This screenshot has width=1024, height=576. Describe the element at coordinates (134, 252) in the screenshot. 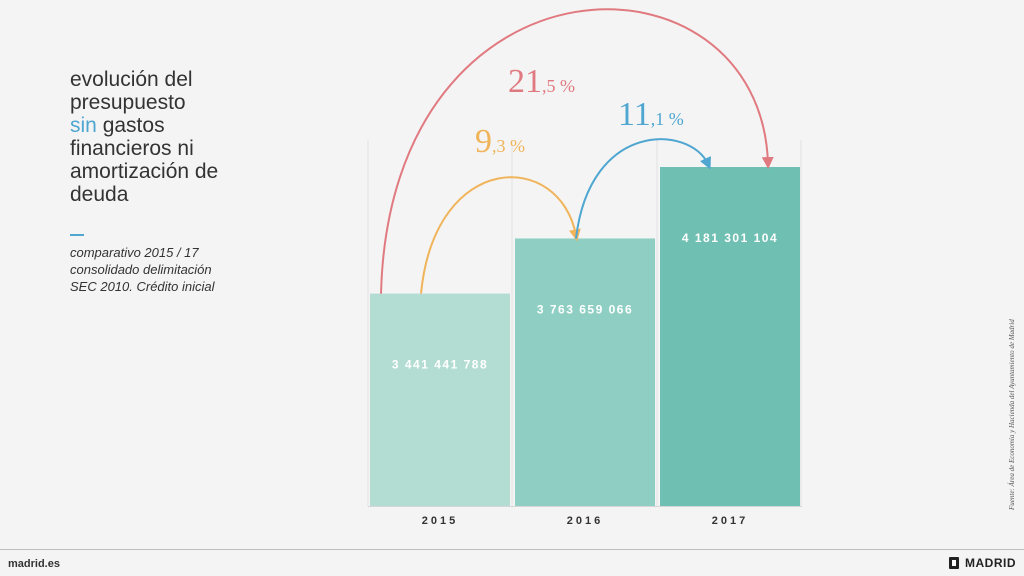

I see `subtitle-line: comparativo 2015 / 17` at that location.